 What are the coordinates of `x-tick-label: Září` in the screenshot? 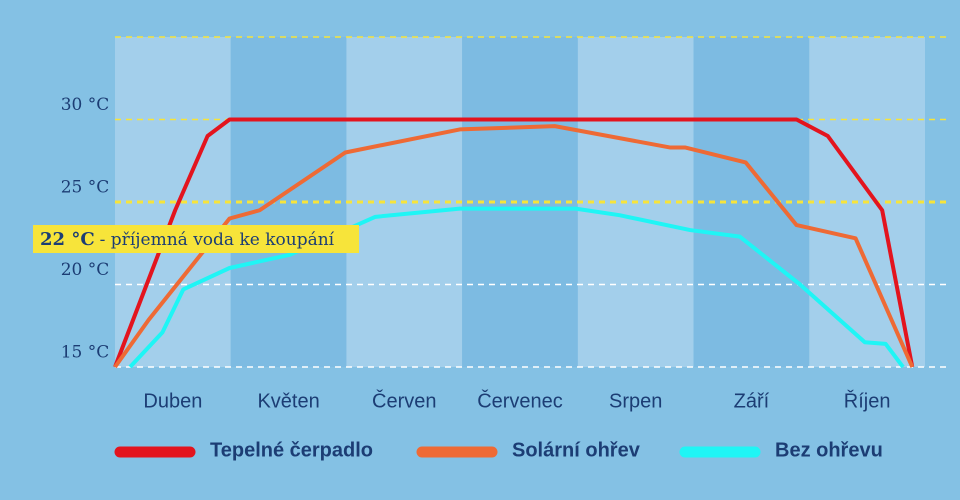 It's located at (752, 401).